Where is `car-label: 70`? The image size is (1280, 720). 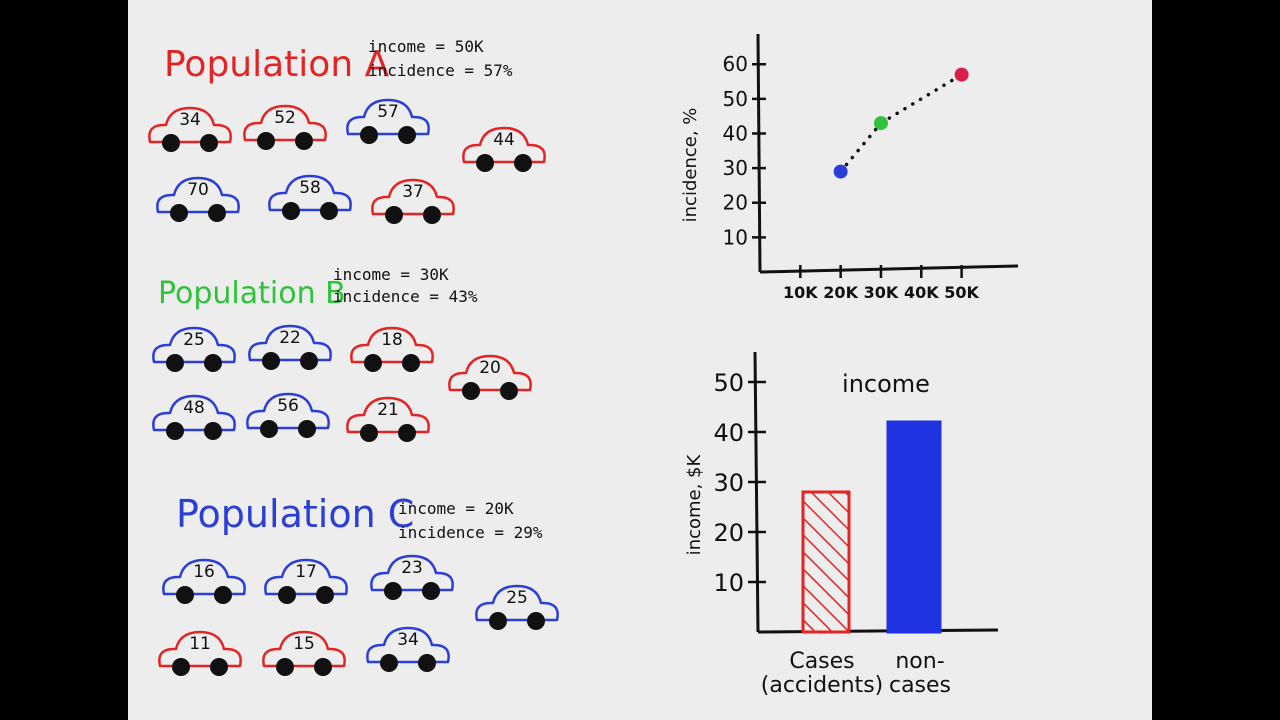 car-label: 70 is located at coordinates (198, 190).